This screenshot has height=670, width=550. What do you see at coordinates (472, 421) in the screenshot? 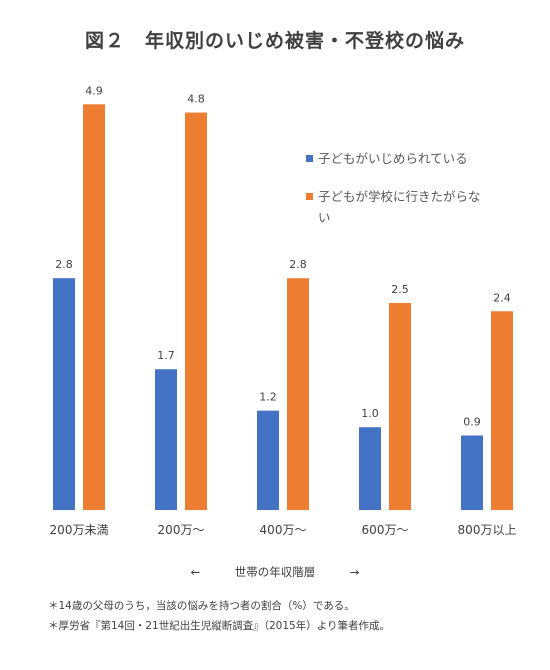
I see `value-label-bullied-4: 0.9` at bounding box center [472, 421].